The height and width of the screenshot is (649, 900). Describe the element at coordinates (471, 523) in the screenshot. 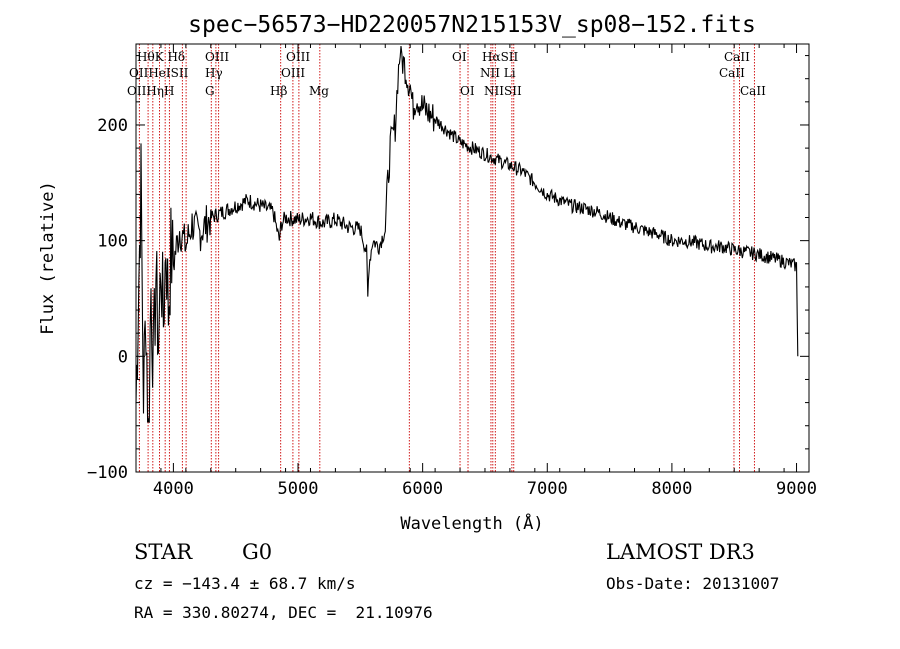

I see `x-axis-label: Wavelength (Å)` at that location.